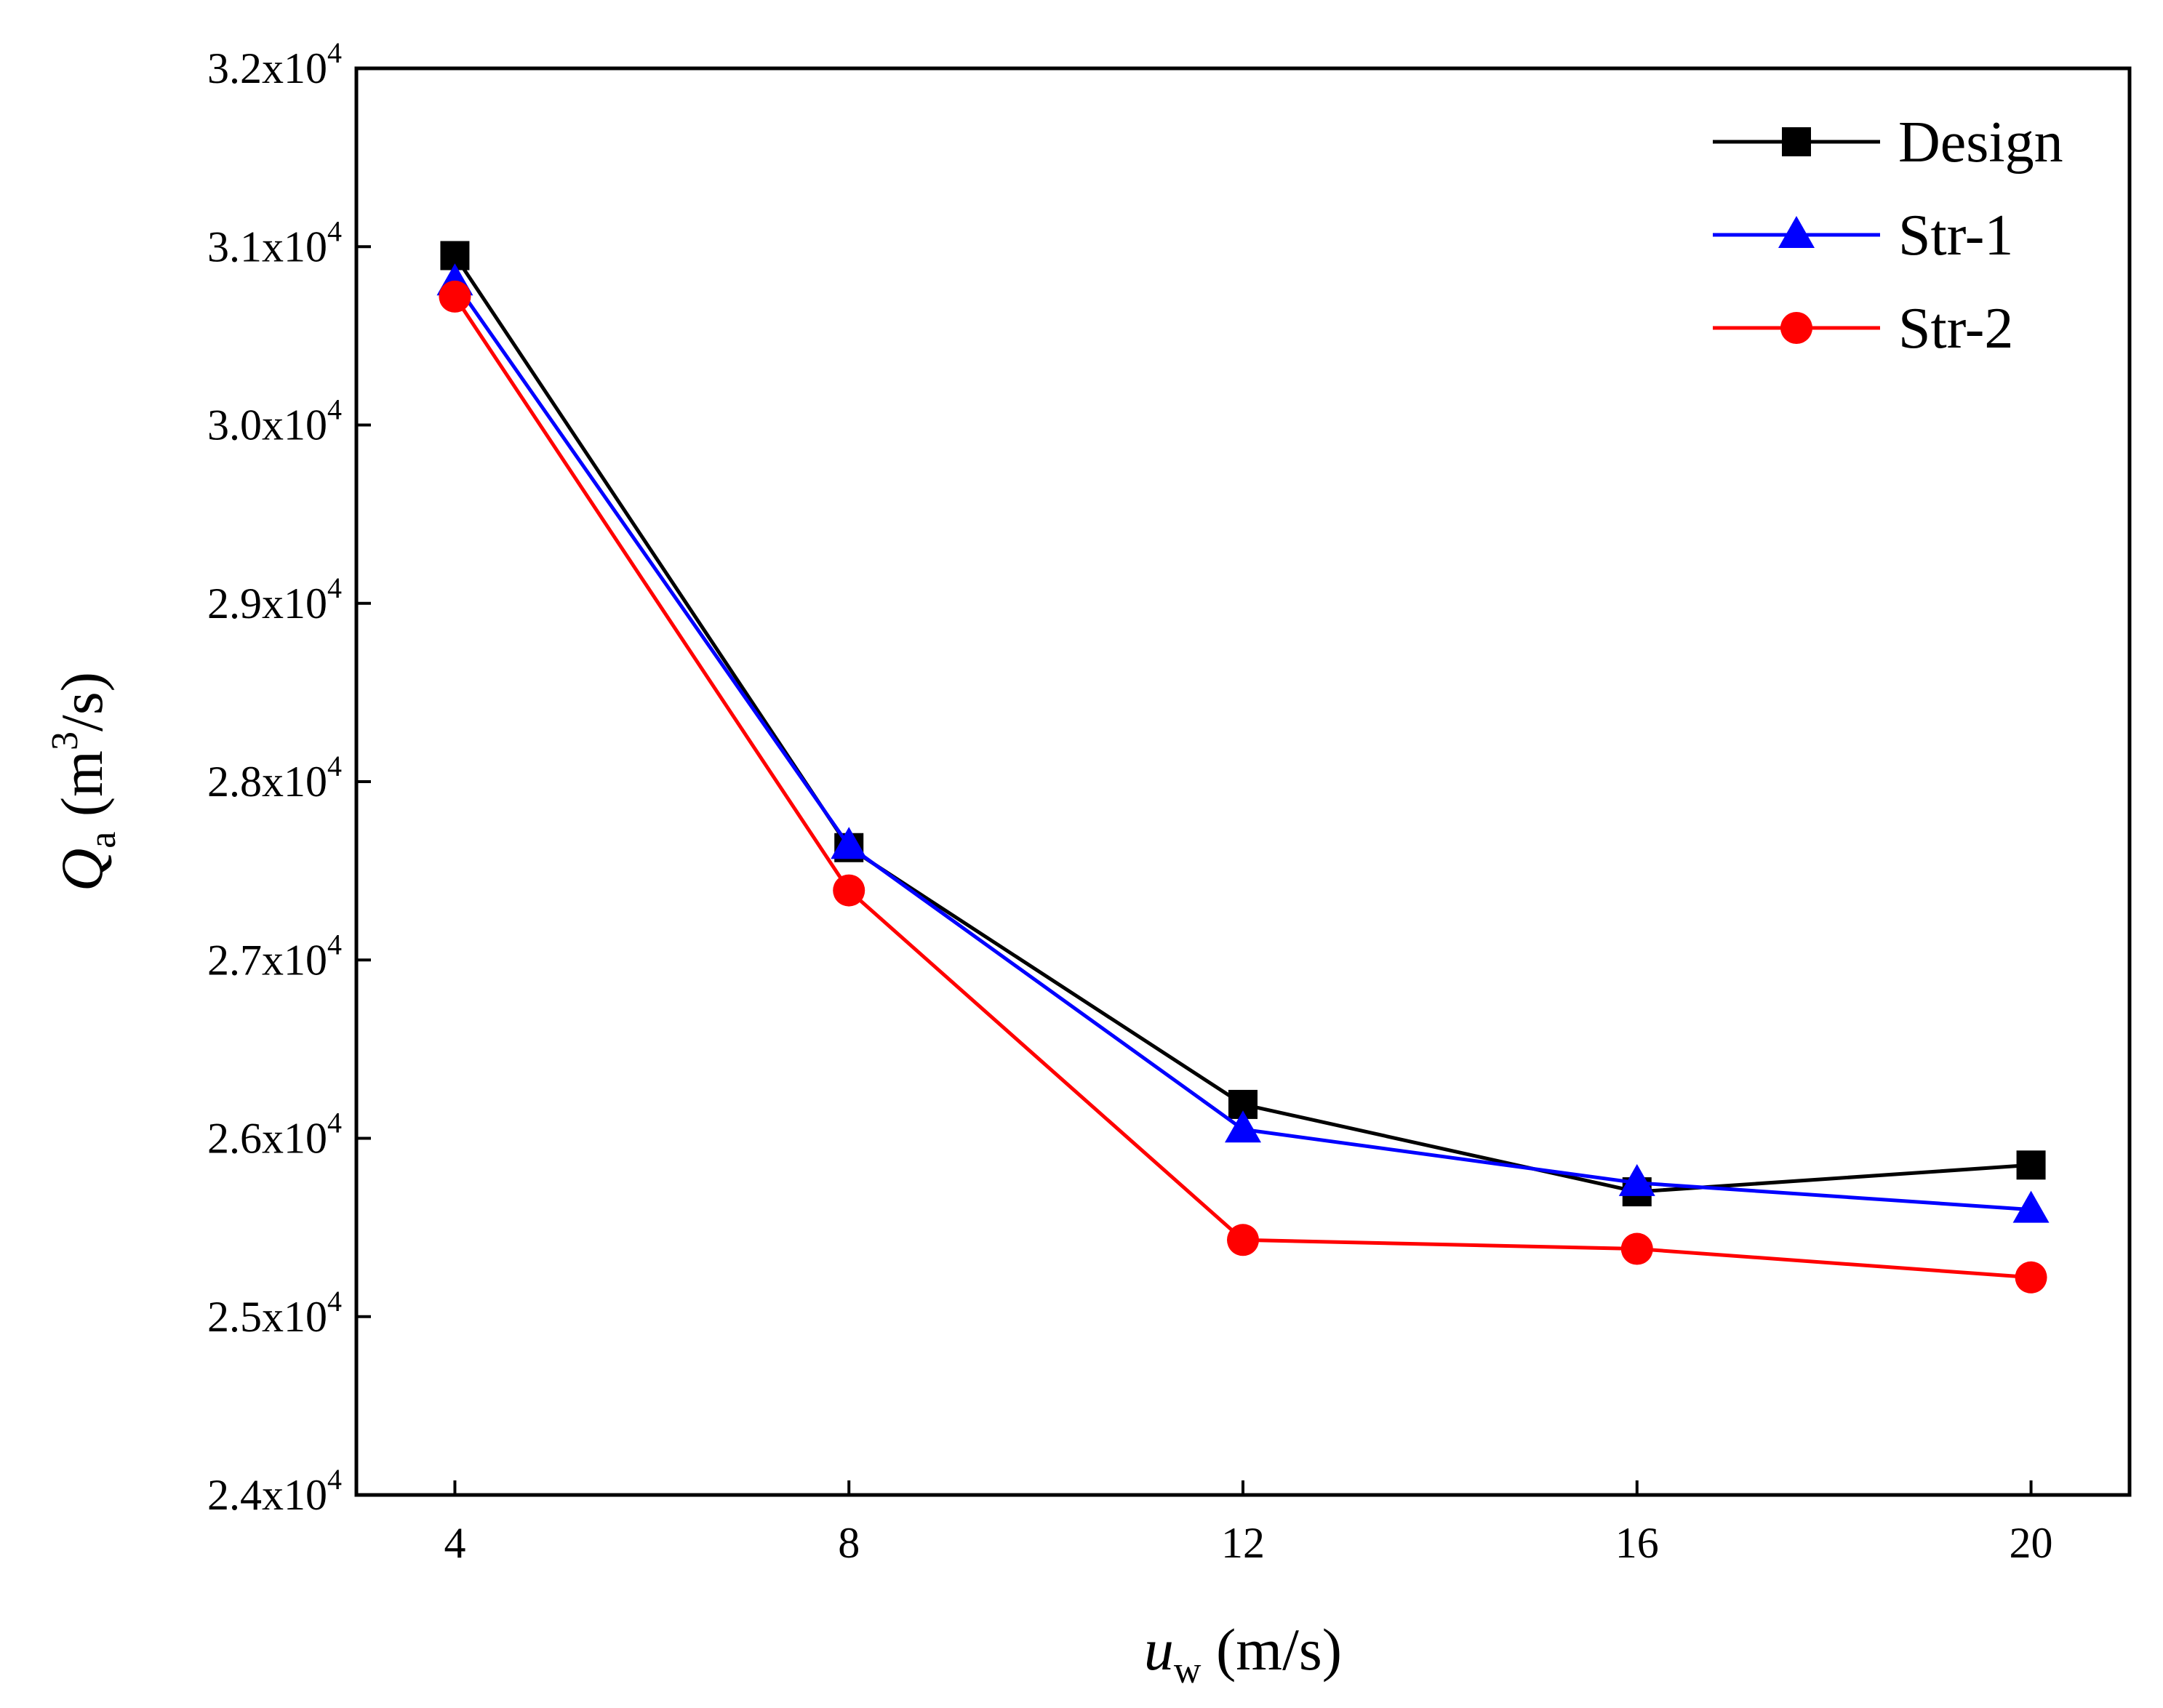 This screenshot has width=2163, height=1708. What do you see at coordinates (2031, 1165) in the screenshot?
I see `data-point-design` at bounding box center [2031, 1165].